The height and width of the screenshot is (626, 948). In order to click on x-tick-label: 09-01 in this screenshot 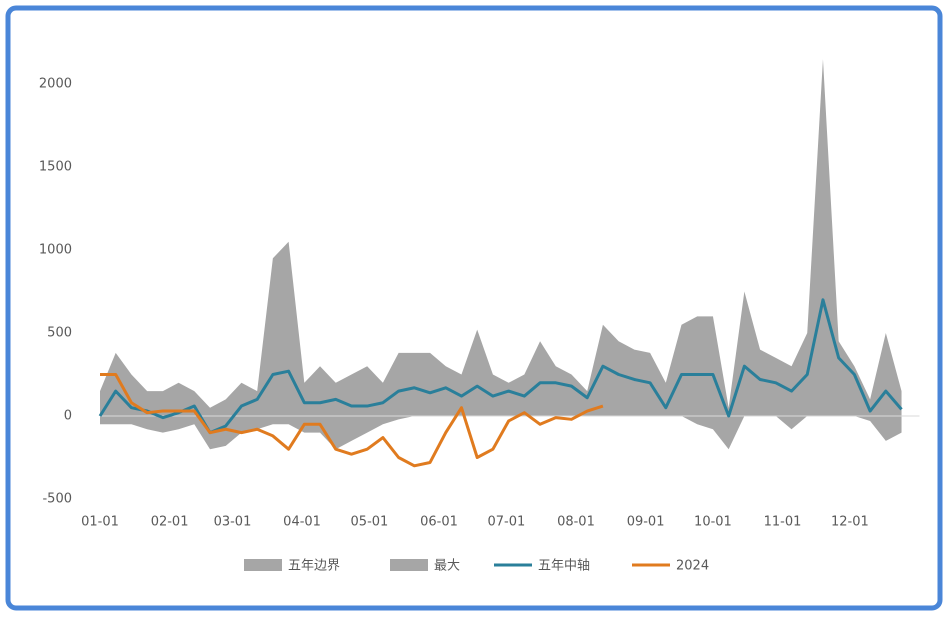, I will do `click(646, 522)`.